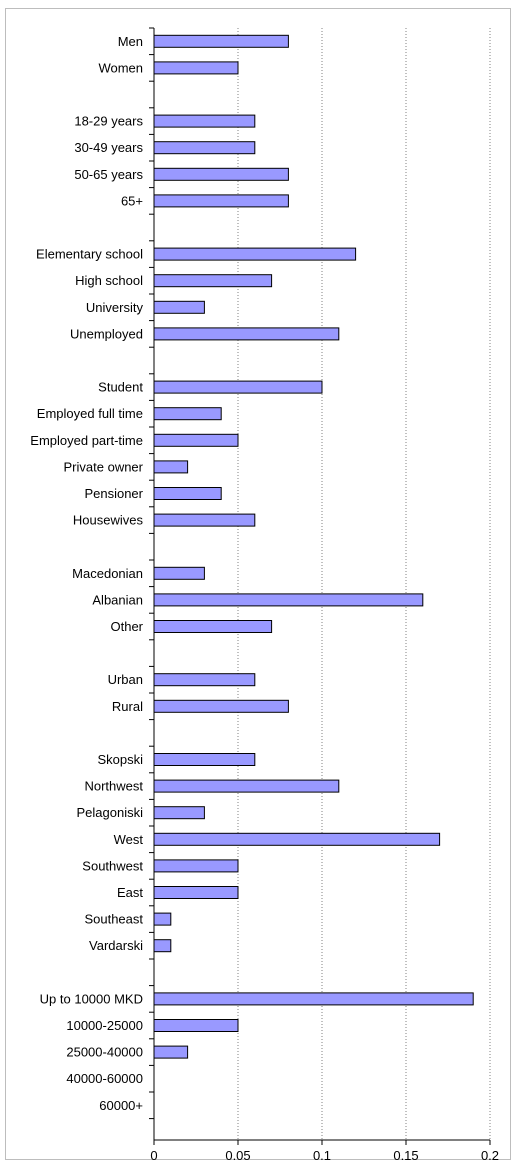 The width and height of the screenshot is (516, 1166). What do you see at coordinates (110, 812) in the screenshot?
I see `category-label-29: Pelagoniski` at bounding box center [110, 812].